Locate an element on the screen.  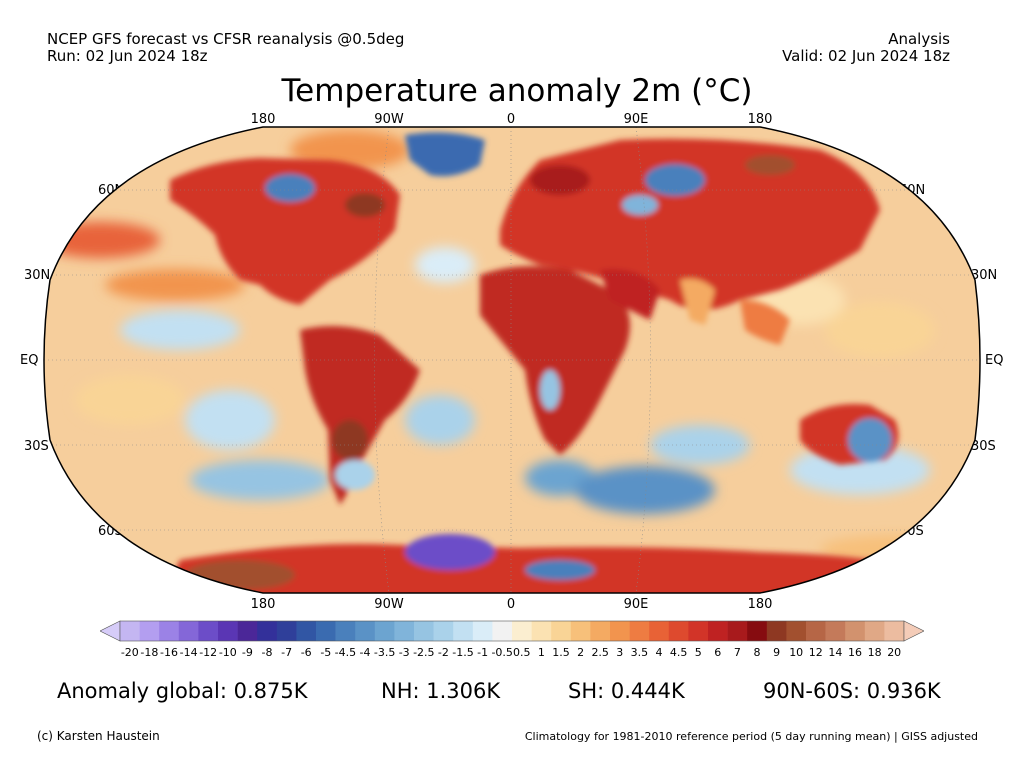
hudson-bay-cold-anomaly is located at coordinates (290, 188).